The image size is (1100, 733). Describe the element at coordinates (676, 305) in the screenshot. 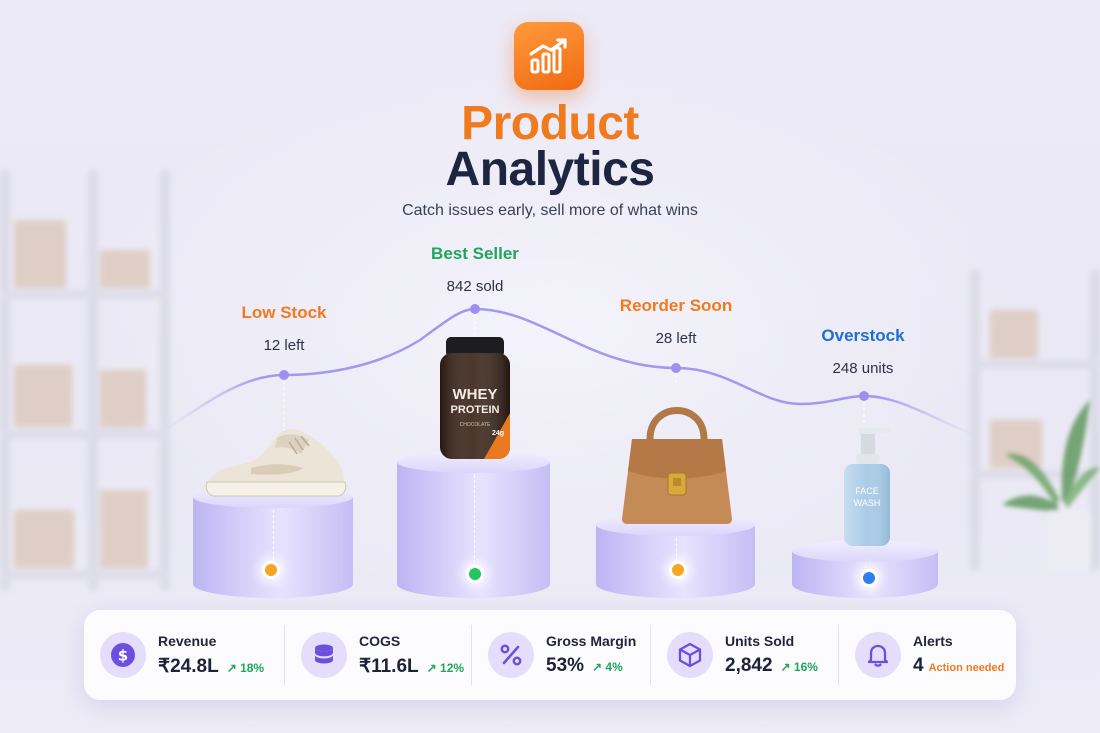

I see `status-reorder-soon: Reorder Soon` at that location.